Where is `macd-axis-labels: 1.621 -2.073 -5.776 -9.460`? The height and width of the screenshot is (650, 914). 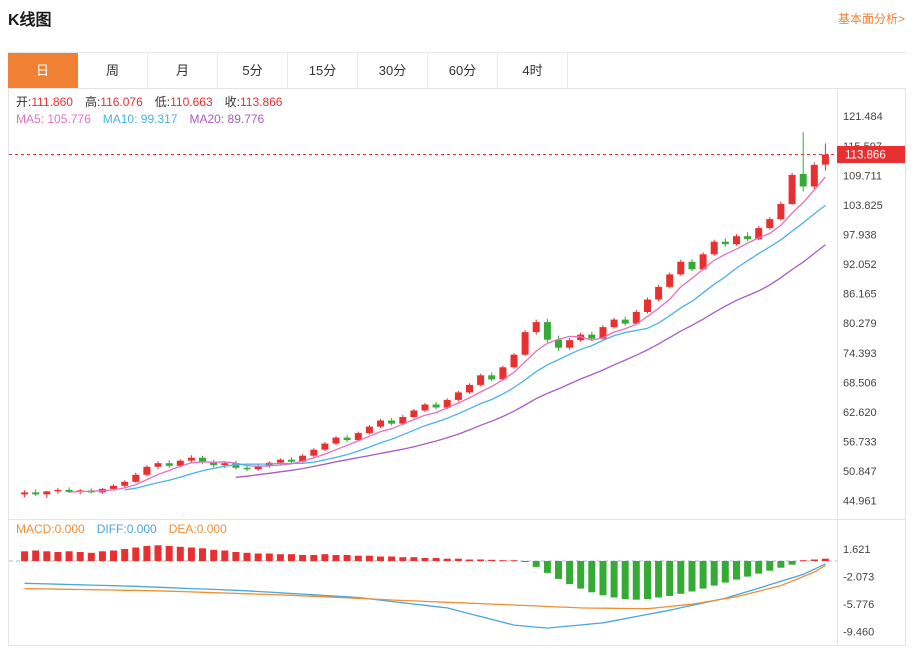 macd-axis-labels: 1.621 -2.073 -5.776 -9.460 is located at coordinates (858, 591).